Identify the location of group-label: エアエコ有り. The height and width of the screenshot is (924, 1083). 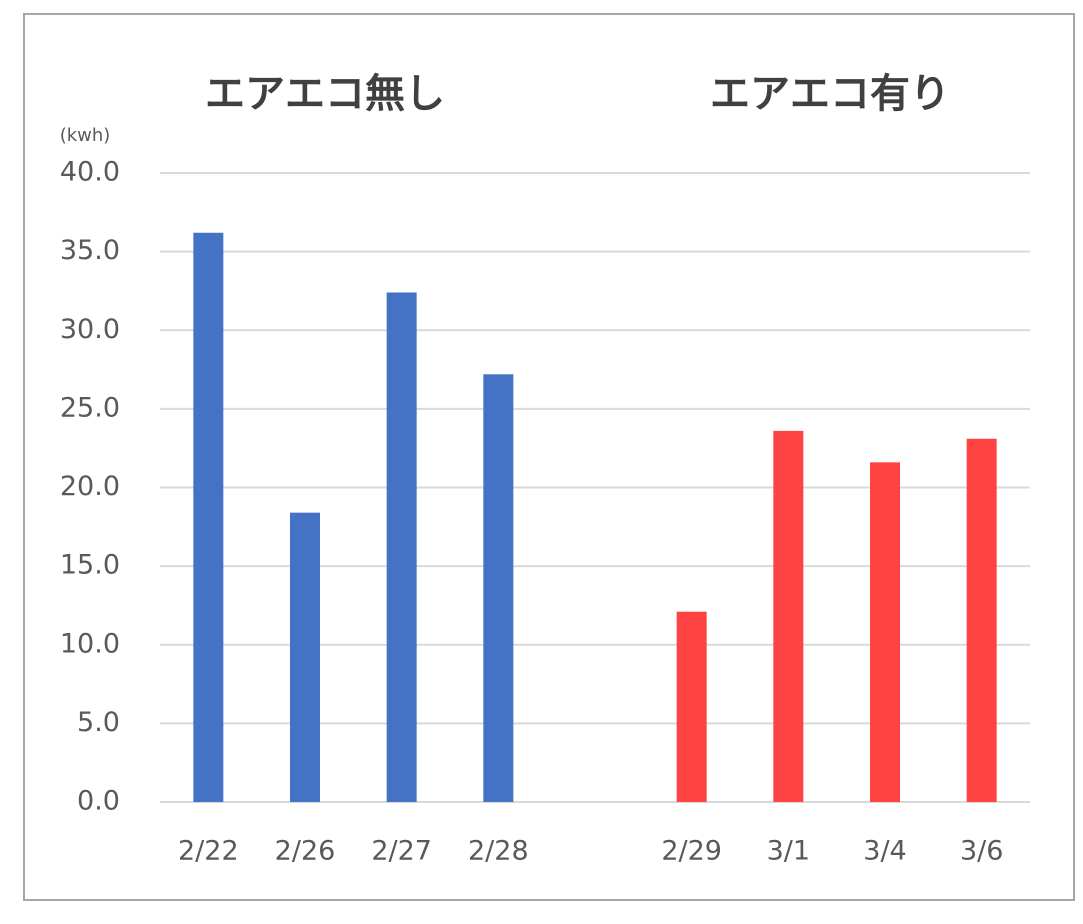
(830, 94).